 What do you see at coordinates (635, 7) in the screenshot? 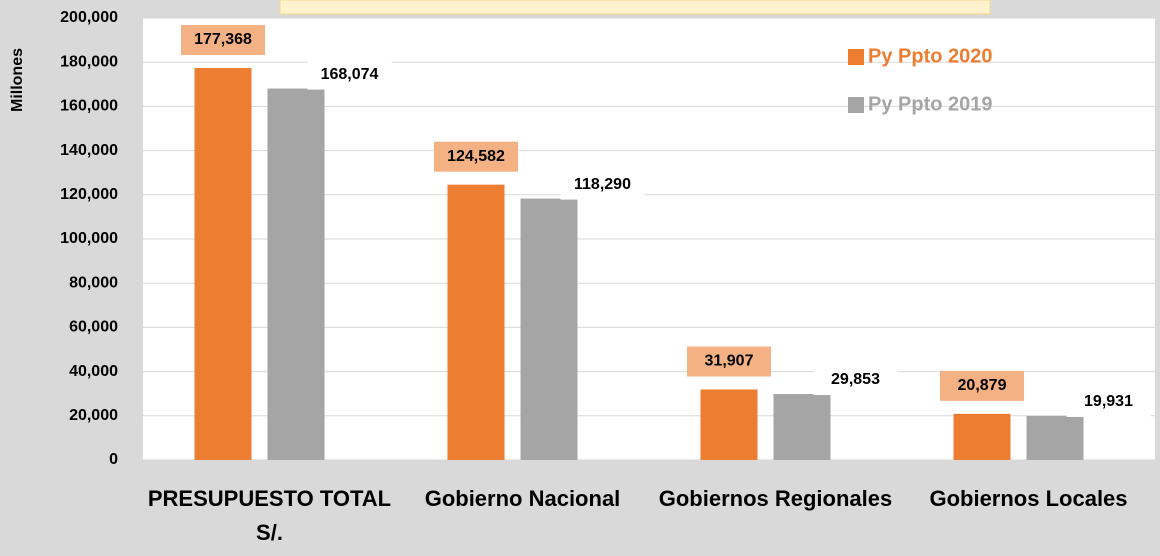
I see `decor-box` at bounding box center [635, 7].